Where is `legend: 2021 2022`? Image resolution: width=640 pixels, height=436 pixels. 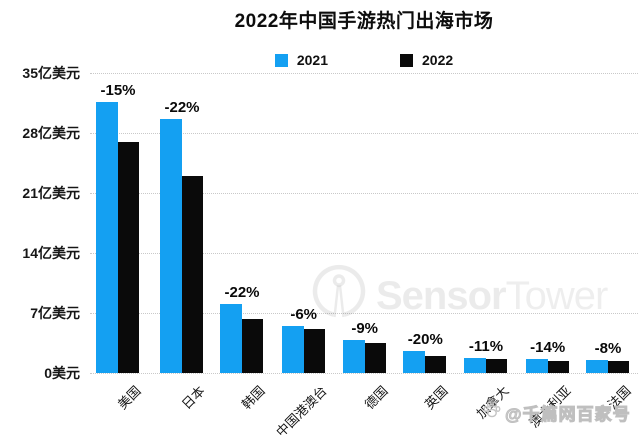
legend: 2021 2022 is located at coordinates (364, 60).